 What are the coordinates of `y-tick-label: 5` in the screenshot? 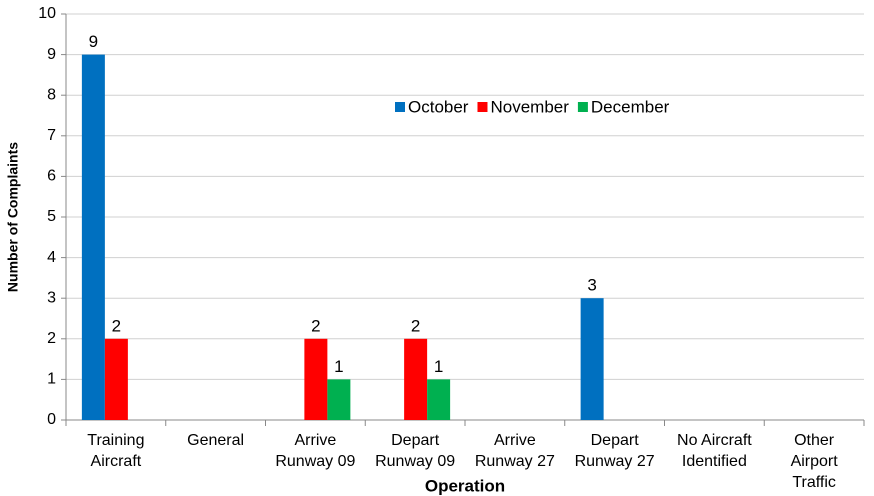 It's located at (51, 216).